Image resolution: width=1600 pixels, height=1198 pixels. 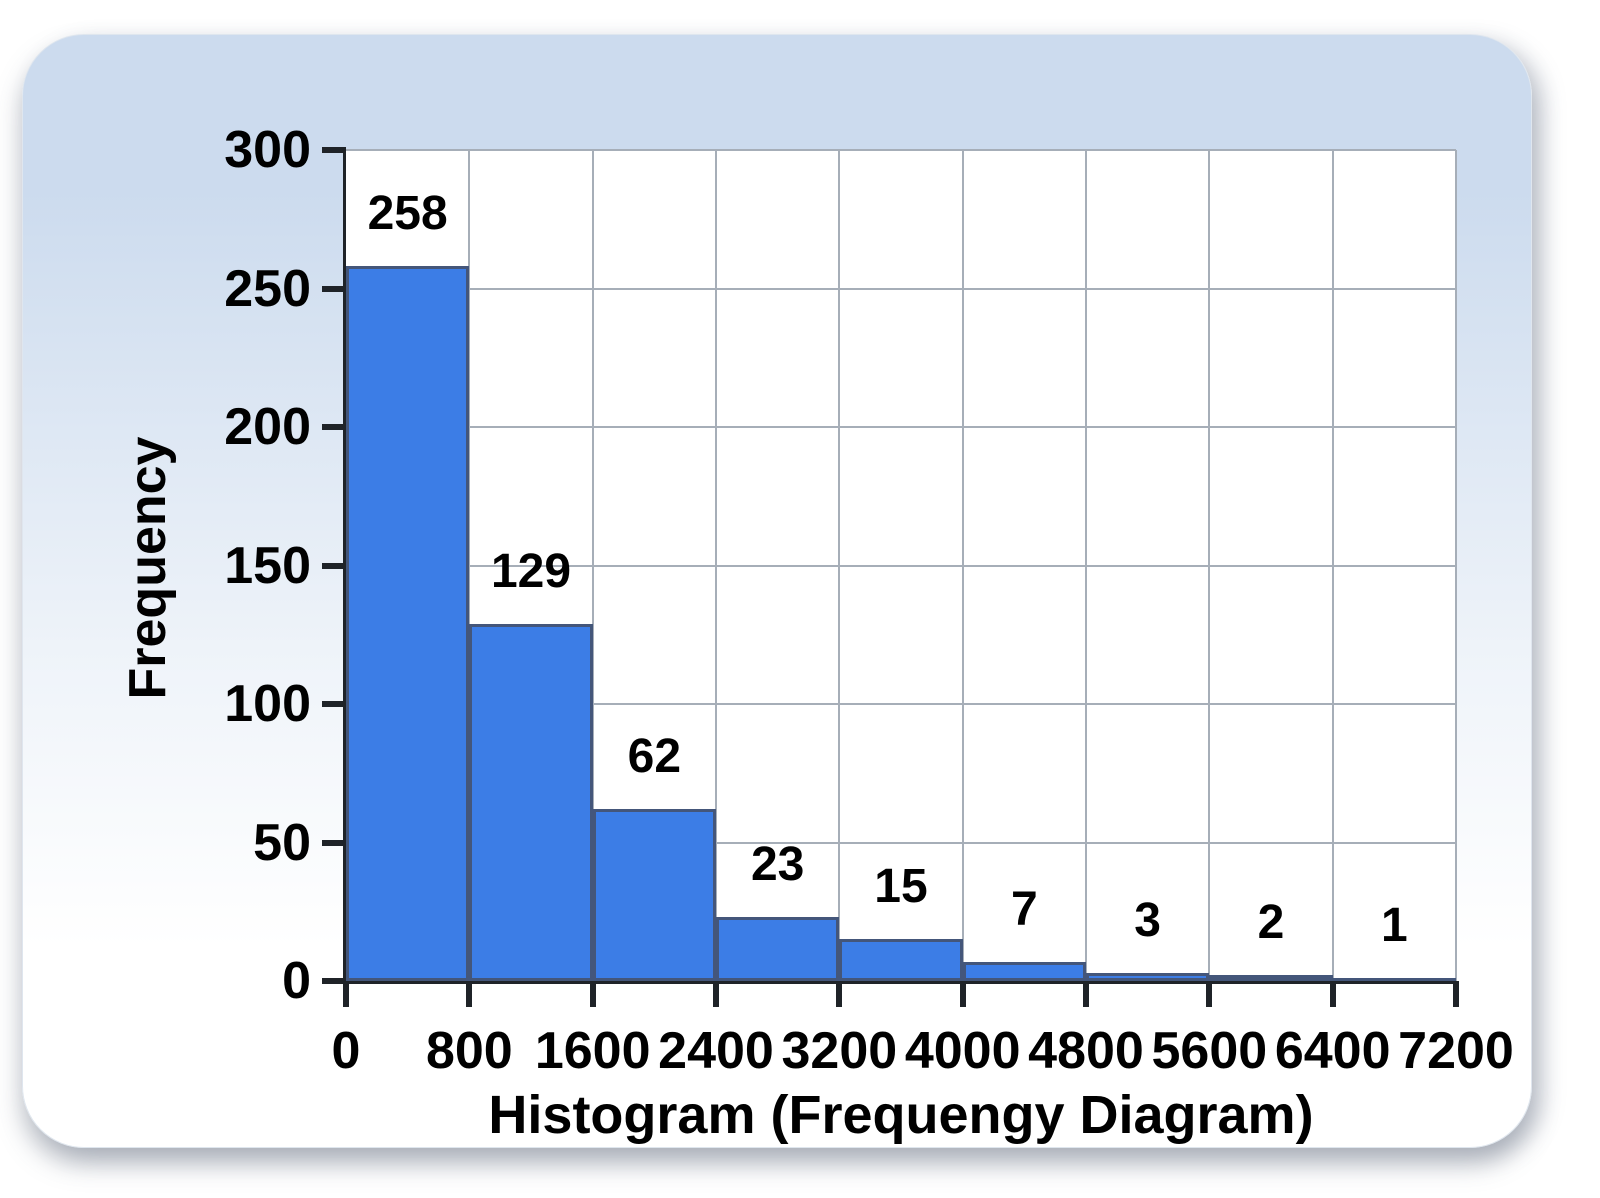 I want to click on x-tick-label: 4000, so click(x=962, y=1051).